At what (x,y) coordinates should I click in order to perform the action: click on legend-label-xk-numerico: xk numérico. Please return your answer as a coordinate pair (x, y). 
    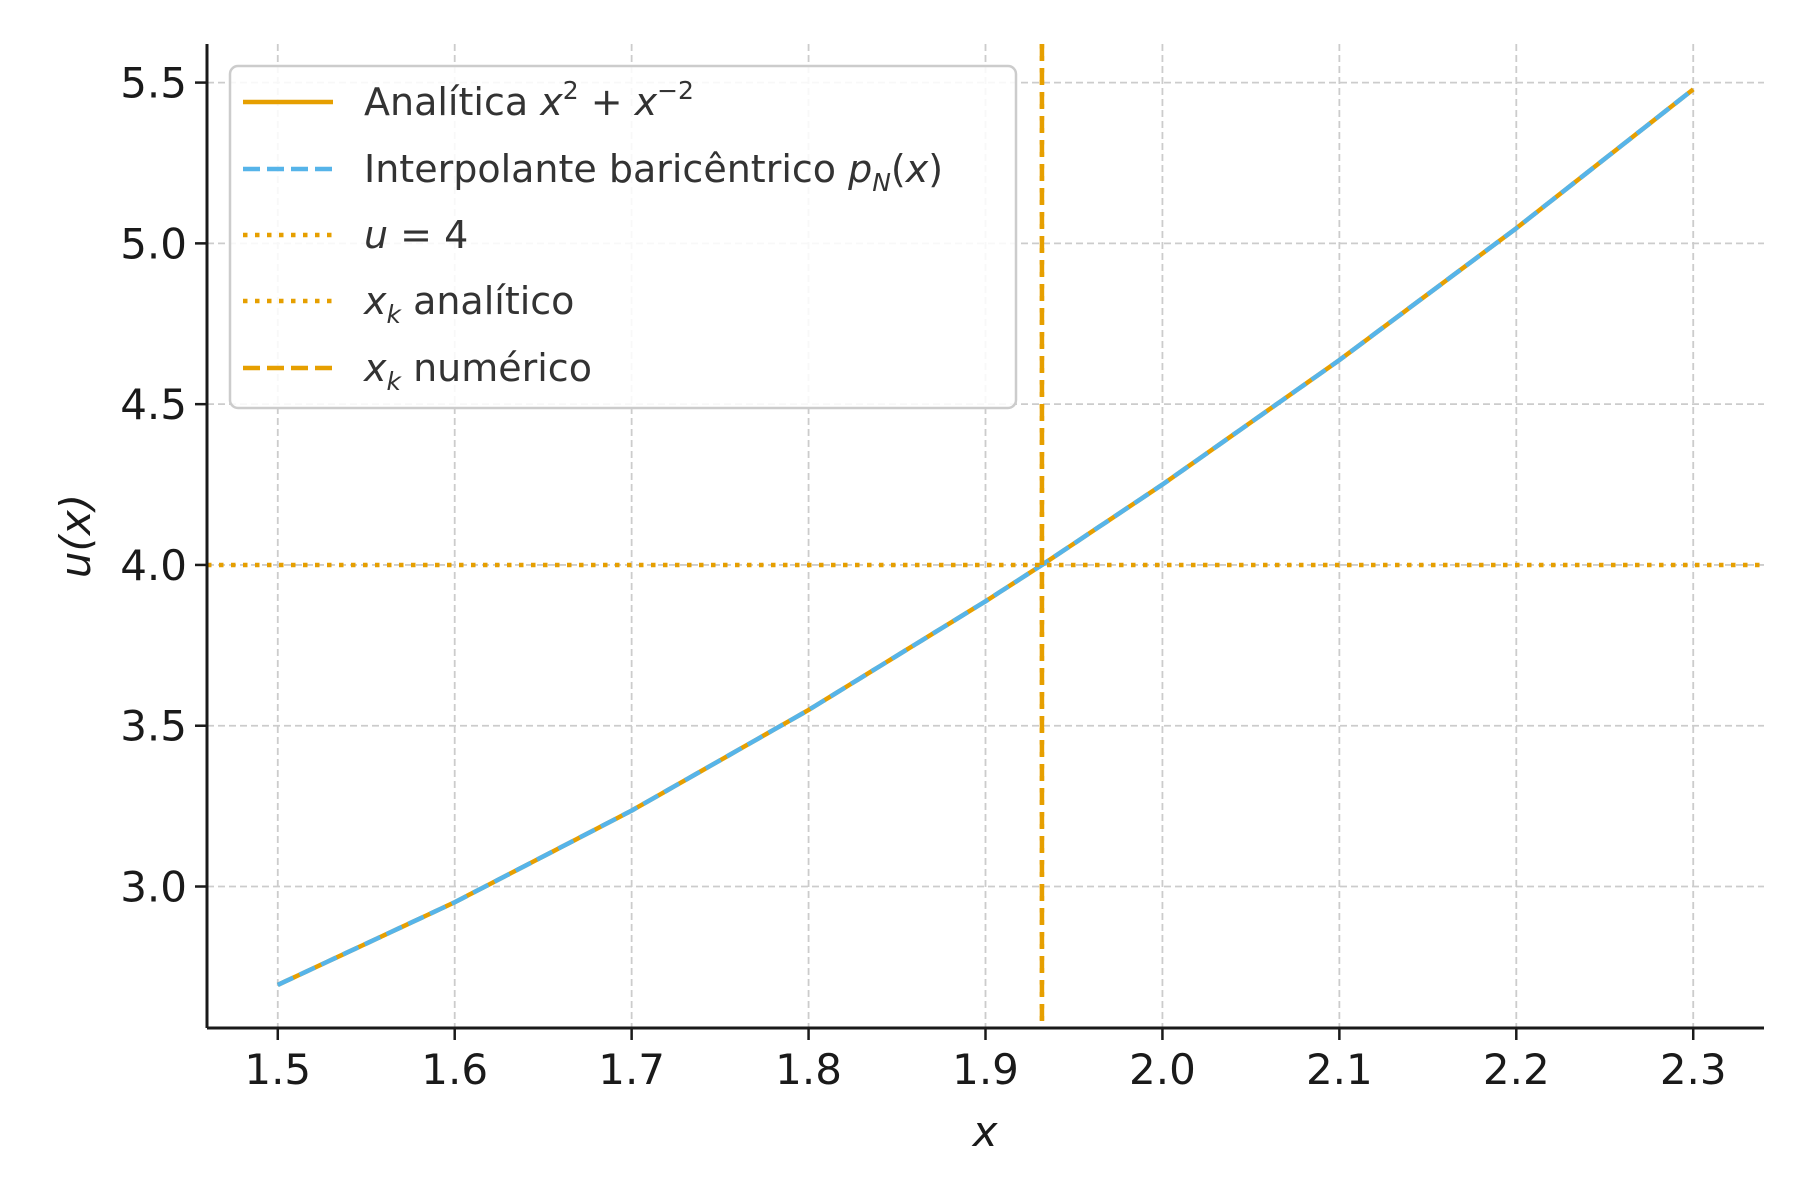
    Looking at the image, I should click on (477, 371).